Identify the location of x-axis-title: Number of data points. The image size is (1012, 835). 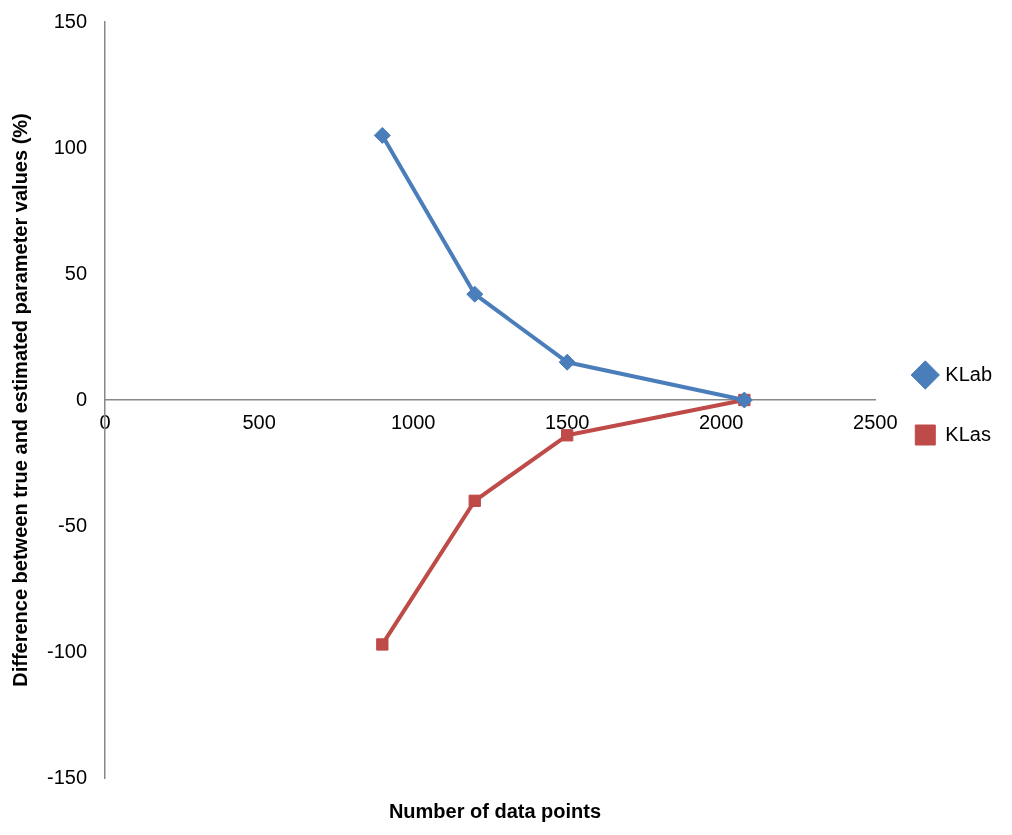
(495, 811).